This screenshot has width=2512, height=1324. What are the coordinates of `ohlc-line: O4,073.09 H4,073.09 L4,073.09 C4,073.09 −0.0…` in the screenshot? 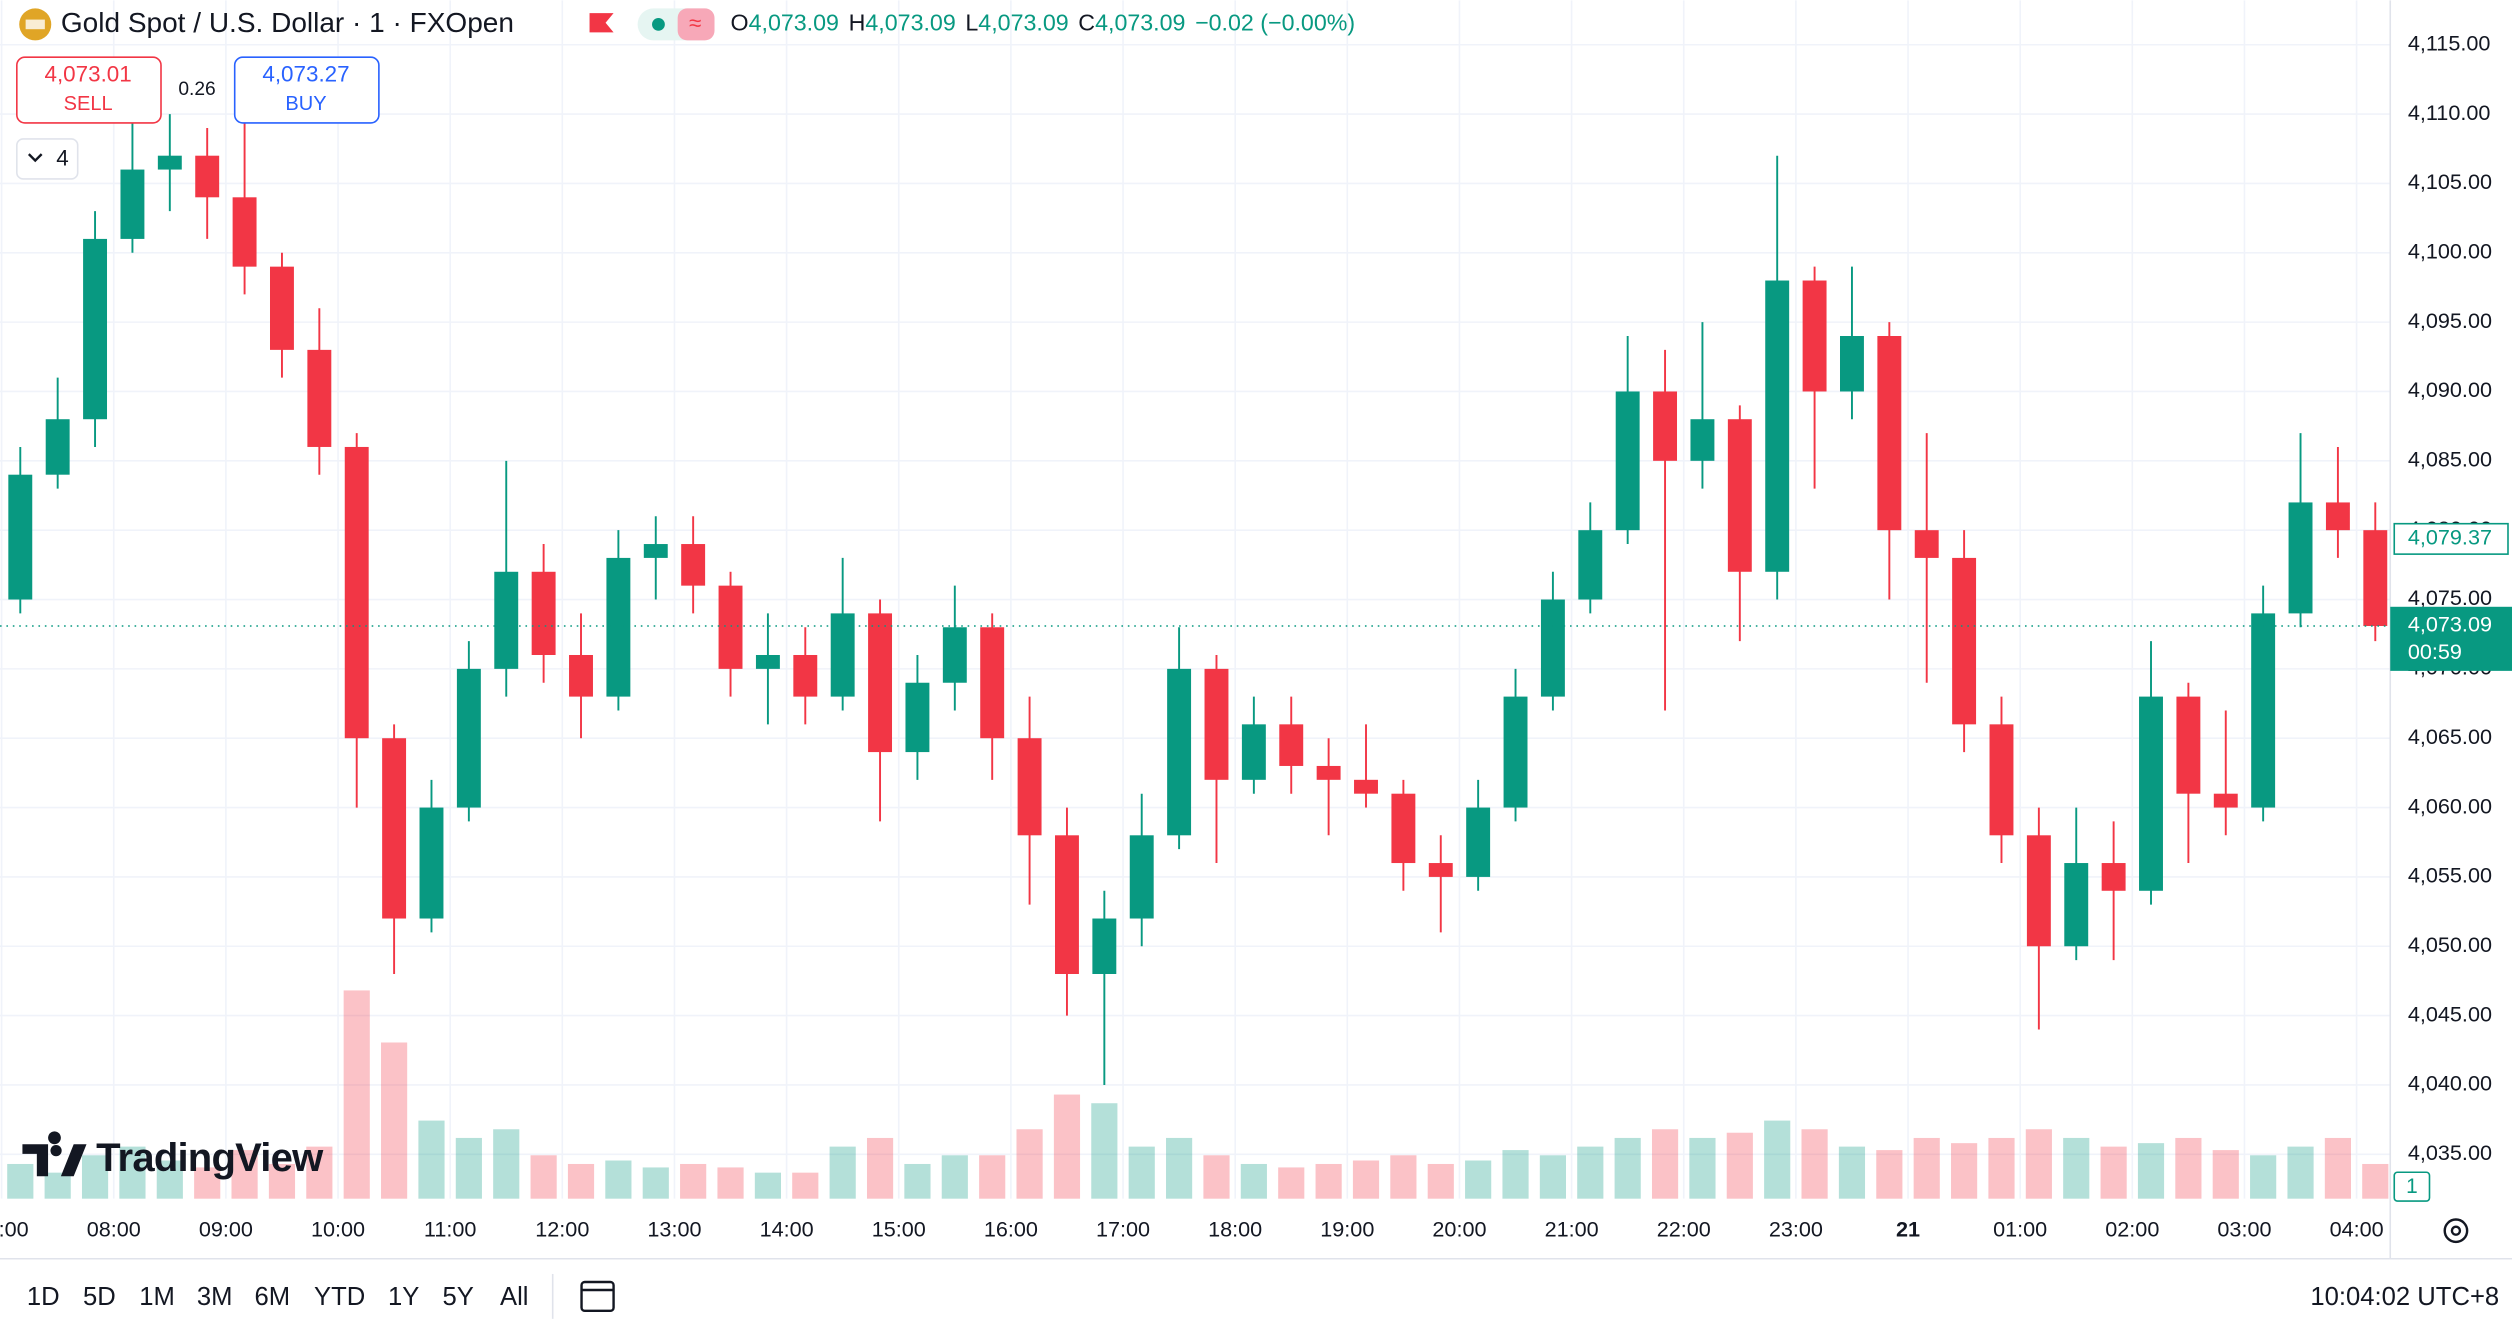 It's located at (1043, 23).